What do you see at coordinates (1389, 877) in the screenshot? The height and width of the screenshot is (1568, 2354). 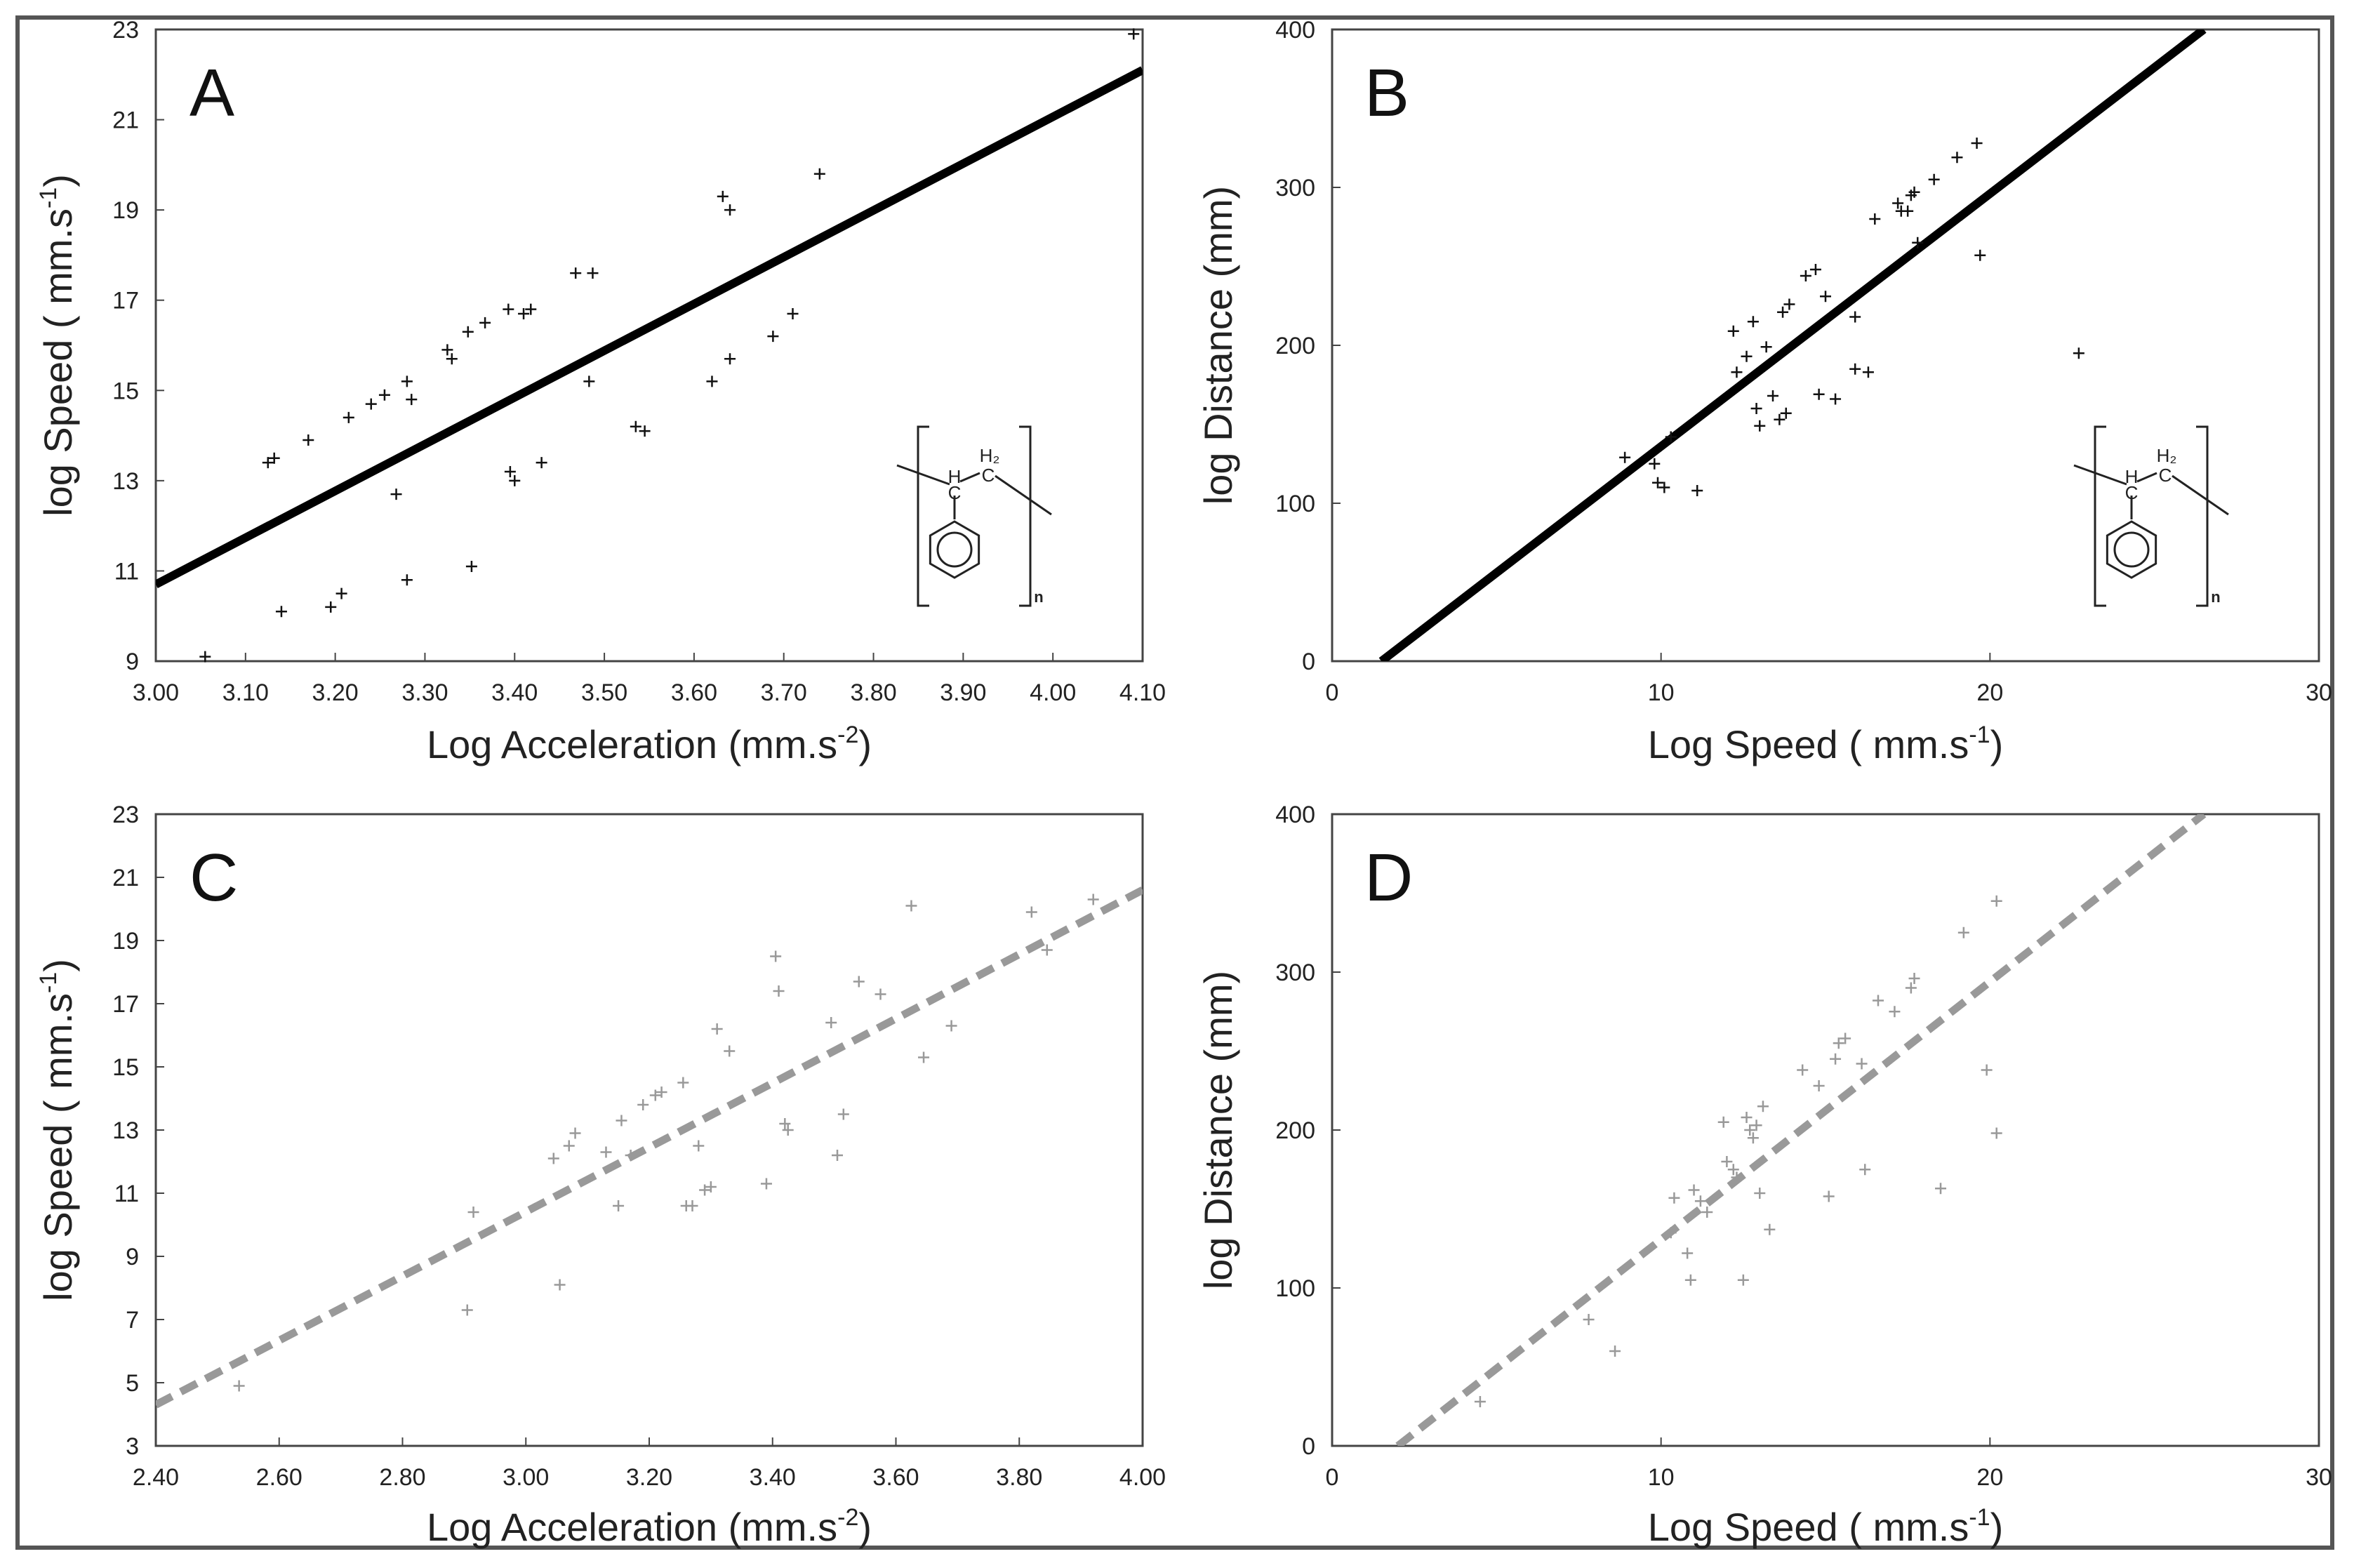 I see `panel-d-letter: D` at bounding box center [1389, 877].